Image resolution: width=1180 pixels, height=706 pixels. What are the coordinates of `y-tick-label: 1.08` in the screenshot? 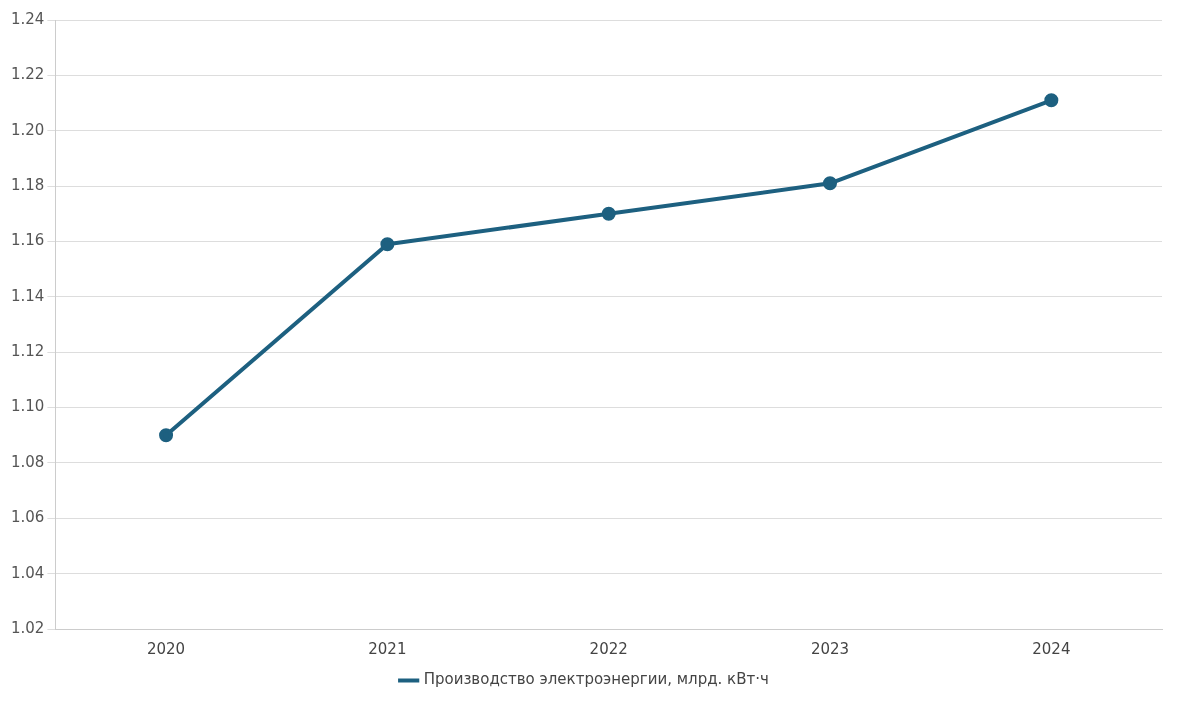 It's located at (27, 461).